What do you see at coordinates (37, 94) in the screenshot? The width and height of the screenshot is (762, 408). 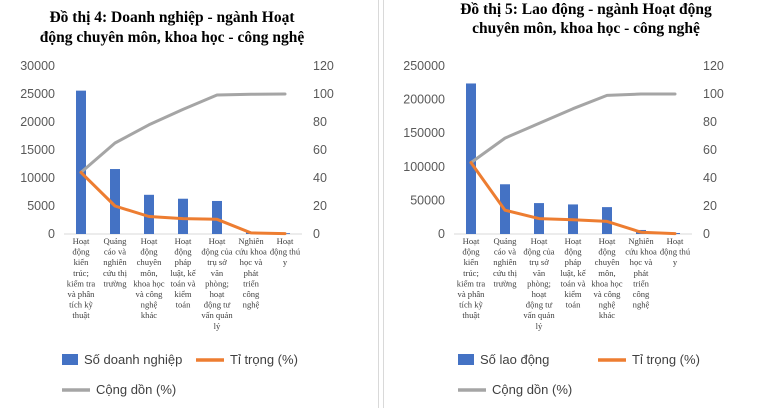 I see `y-left-tick-label: 25000` at bounding box center [37, 94].